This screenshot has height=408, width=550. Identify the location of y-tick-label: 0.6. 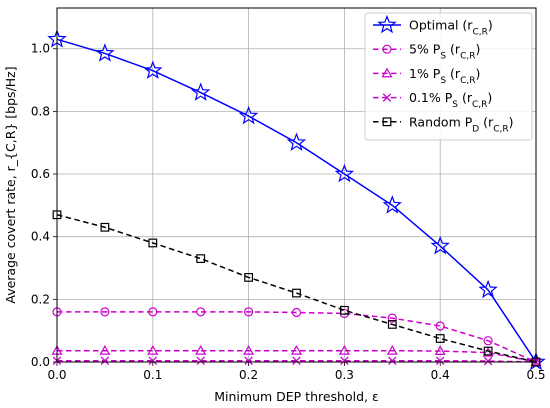
(40, 174).